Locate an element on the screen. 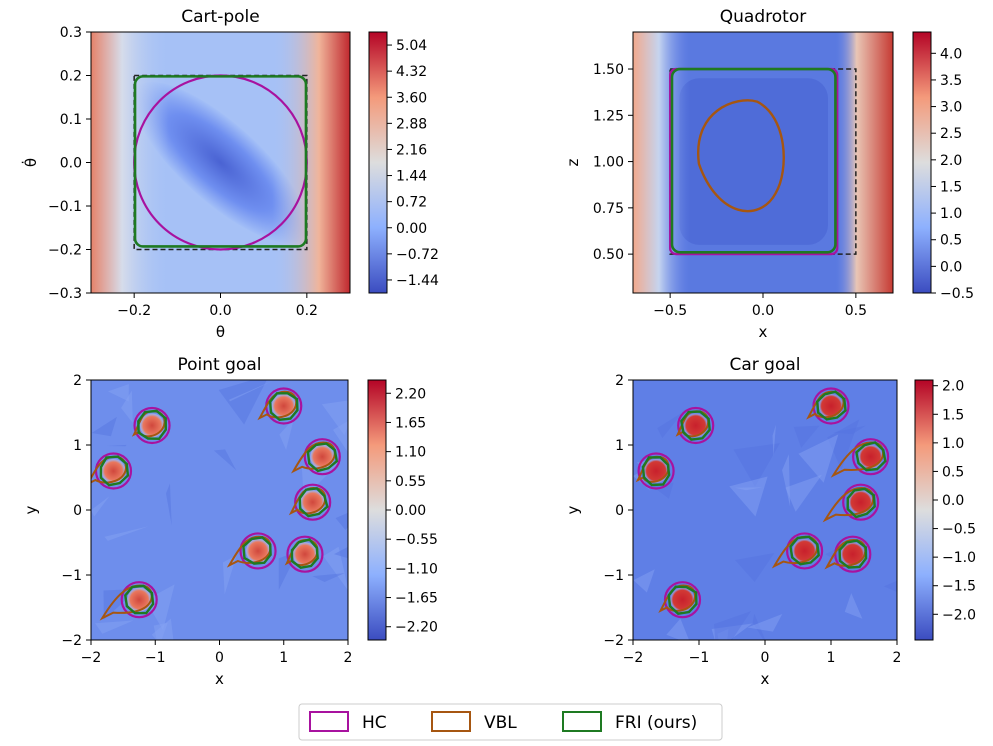 The width and height of the screenshot is (993, 746). vbl-boundary is located at coordinates (741, 156).